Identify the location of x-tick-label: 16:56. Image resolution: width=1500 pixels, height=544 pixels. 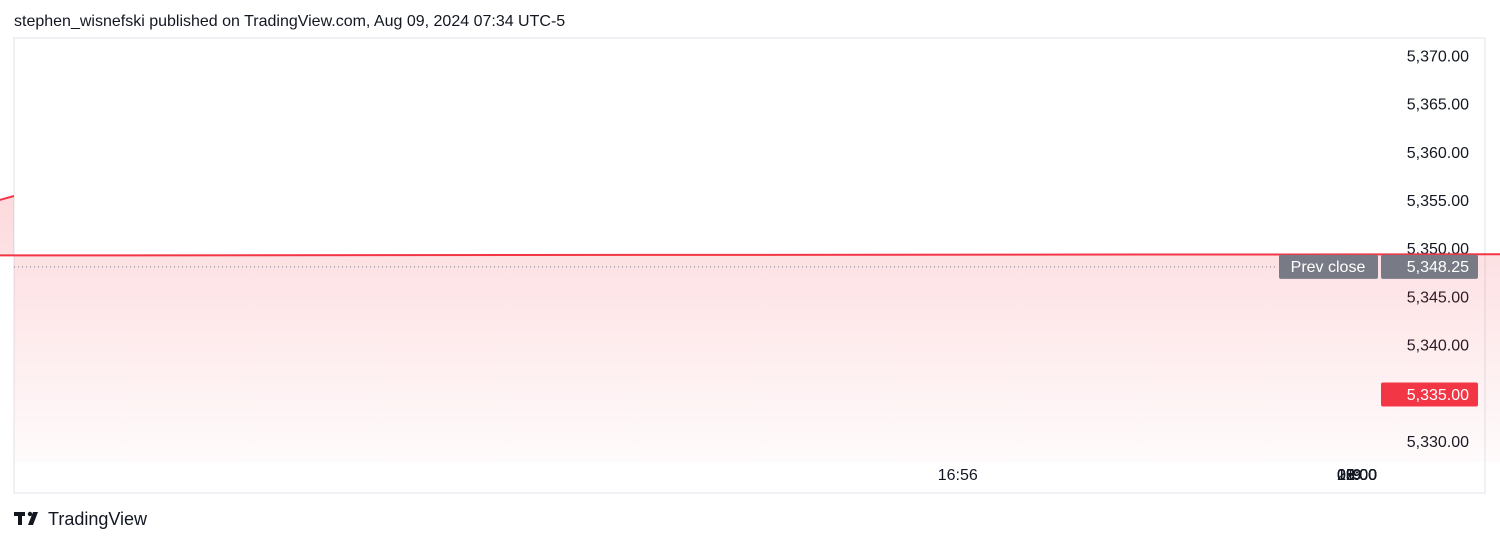
(958, 475).